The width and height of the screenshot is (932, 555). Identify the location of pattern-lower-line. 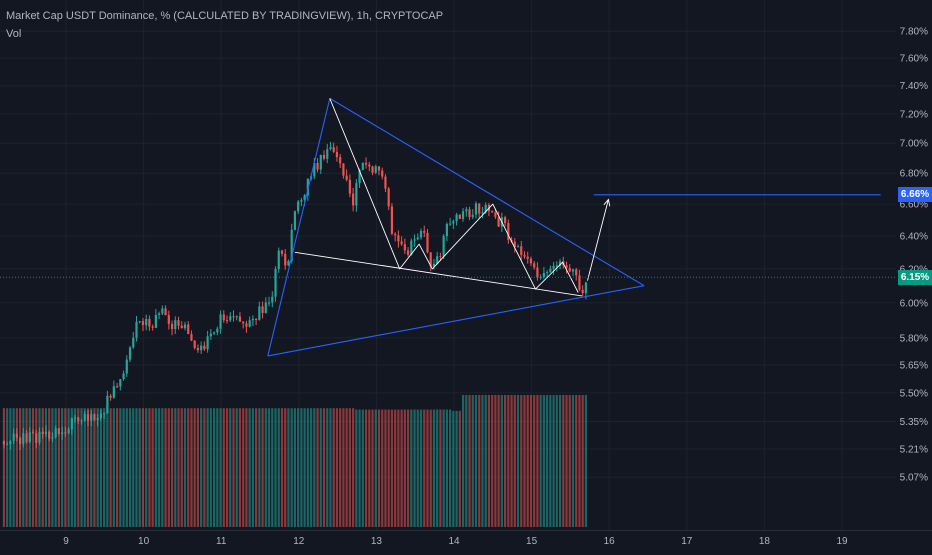
(438, 274).